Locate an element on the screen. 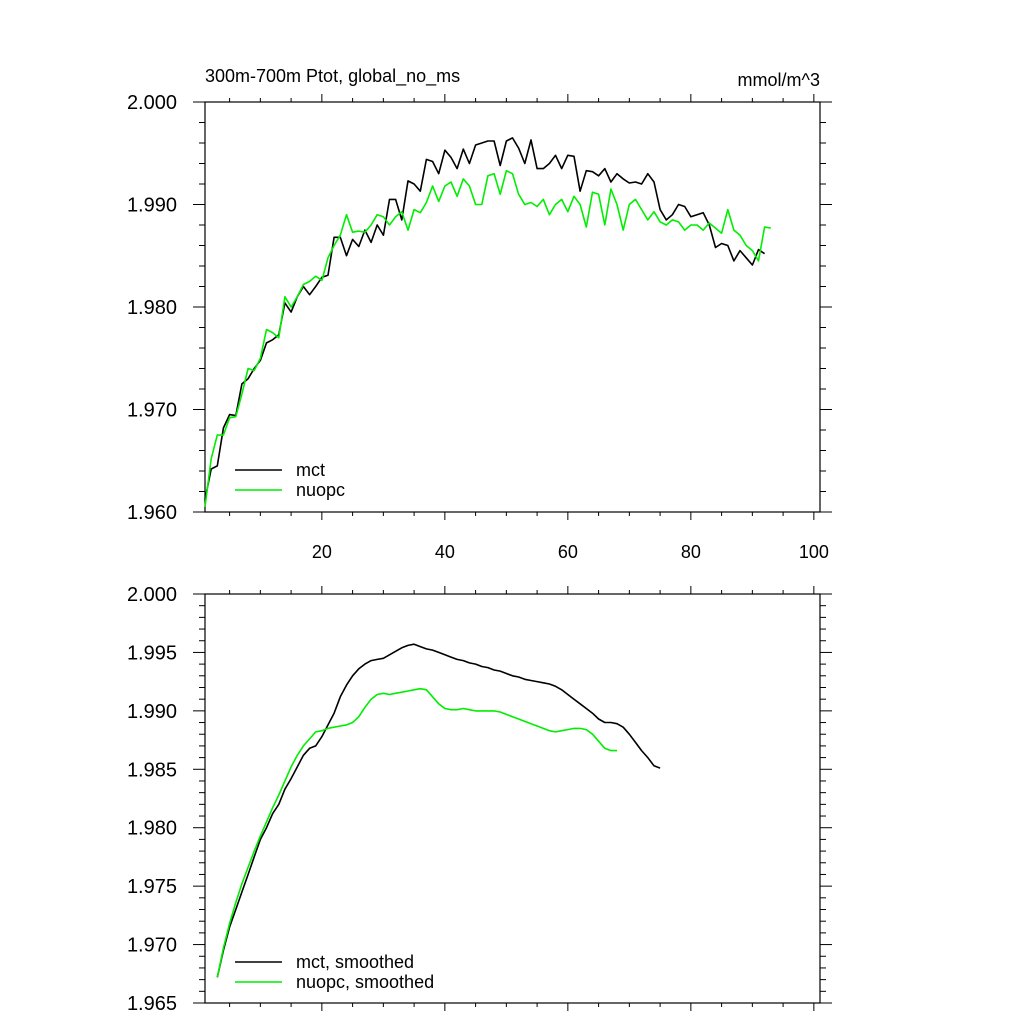 The image size is (1024, 1024). x-tick-label: 60 is located at coordinates (568, 552).